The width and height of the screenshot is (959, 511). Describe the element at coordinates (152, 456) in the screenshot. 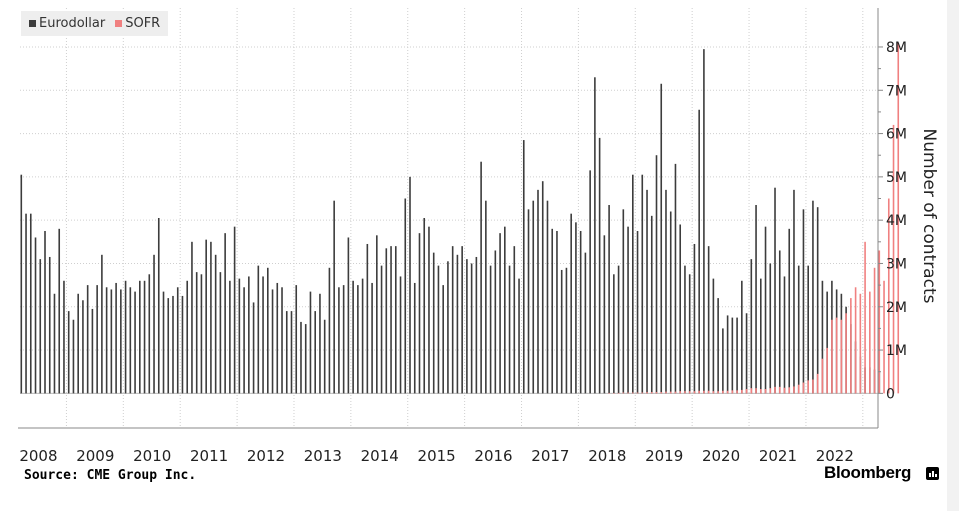

I see `x-tick-label: 2010` at that location.